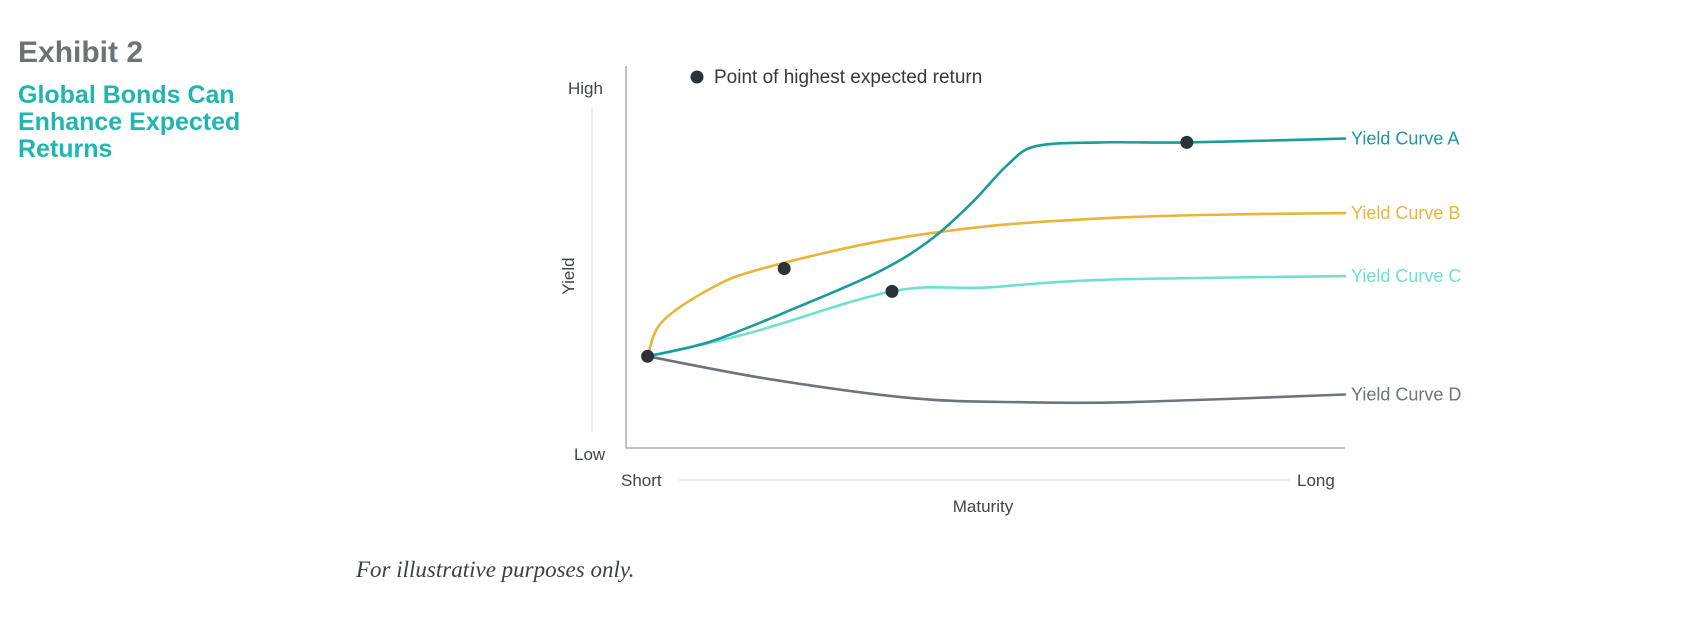  I want to click on yield-curve-c-highest-return-point, so click(892, 291).